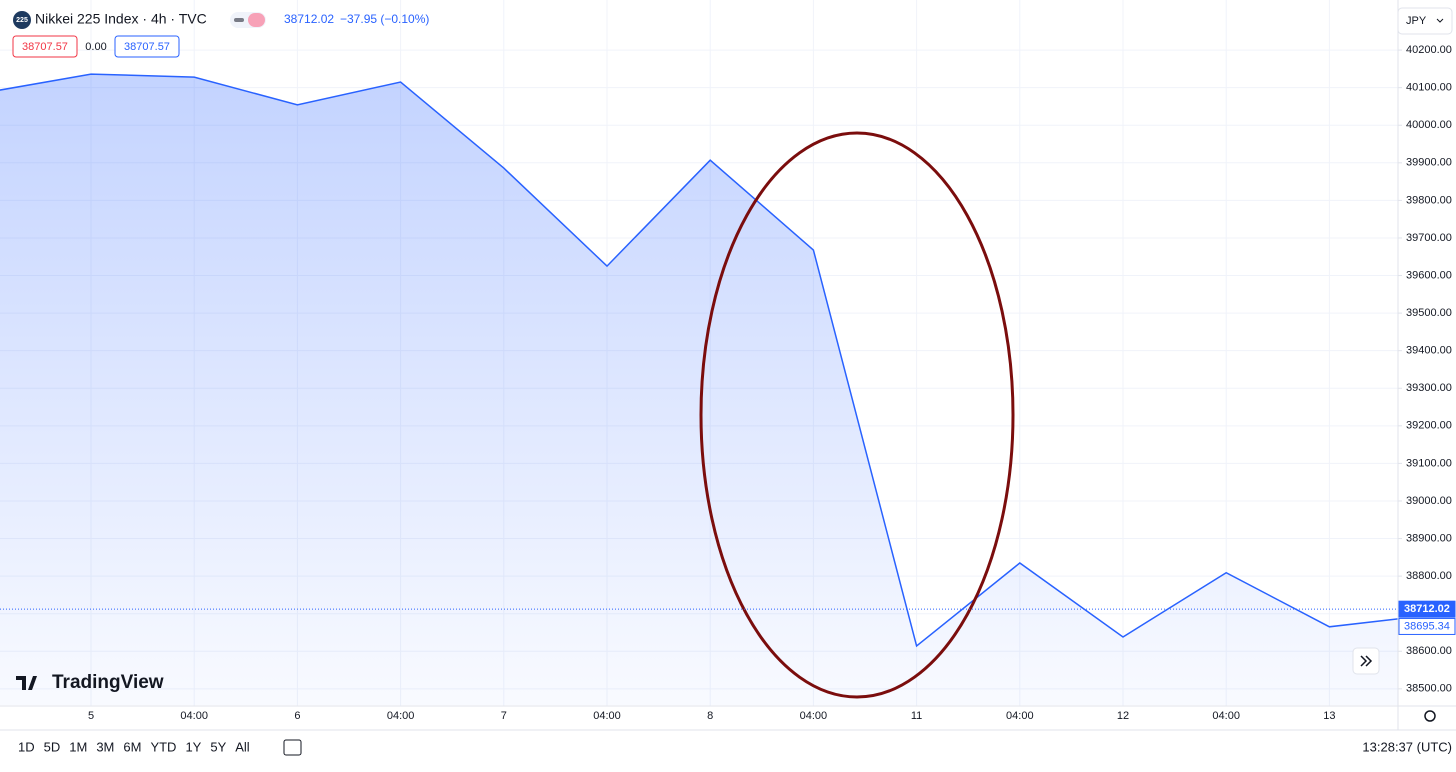 Image resolution: width=1456 pixels, height=772 pixels. What do you see at coordinates (1429, 576) in the screenshot?
I see `y-tick-label: 38800.00` at bounding box center [1429, 576].